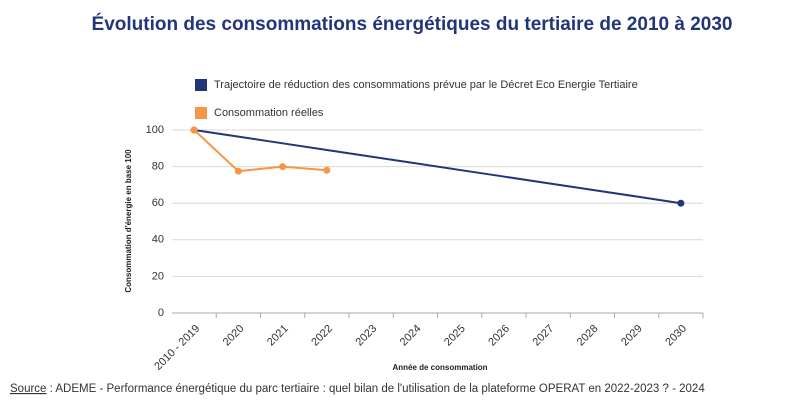 The width and height of the screenshot is (800, 406). Describe the element at coordinates (158, 276) in the screenshot. I see `y-tick-label: 20` at that location.